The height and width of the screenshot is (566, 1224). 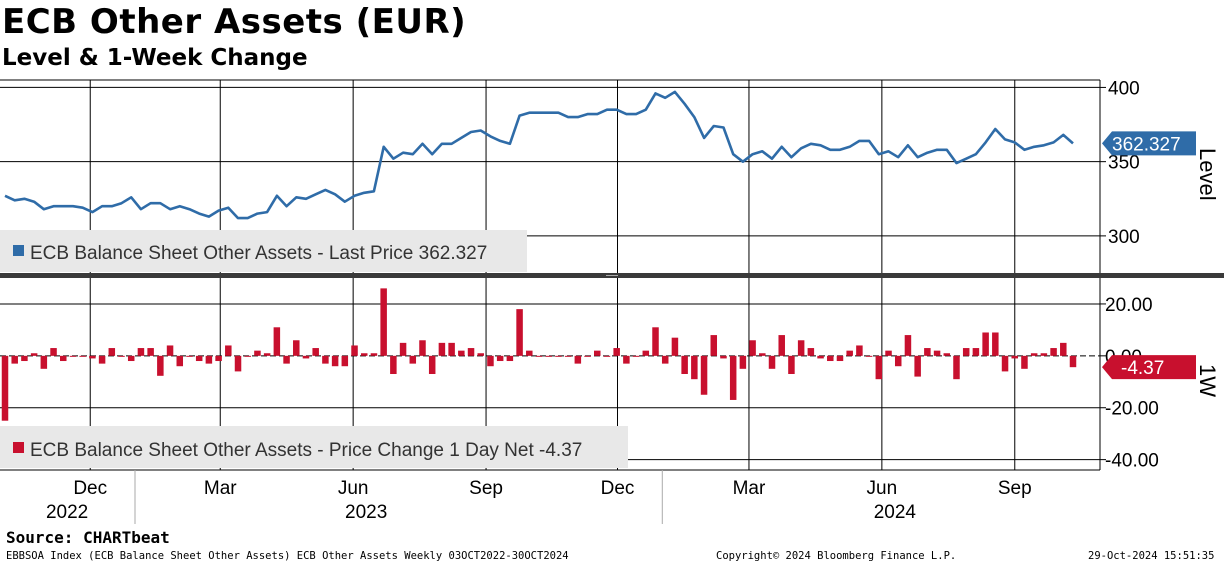 I want to click on change-tick-label: 20.00, so click(x=1129, y=305).